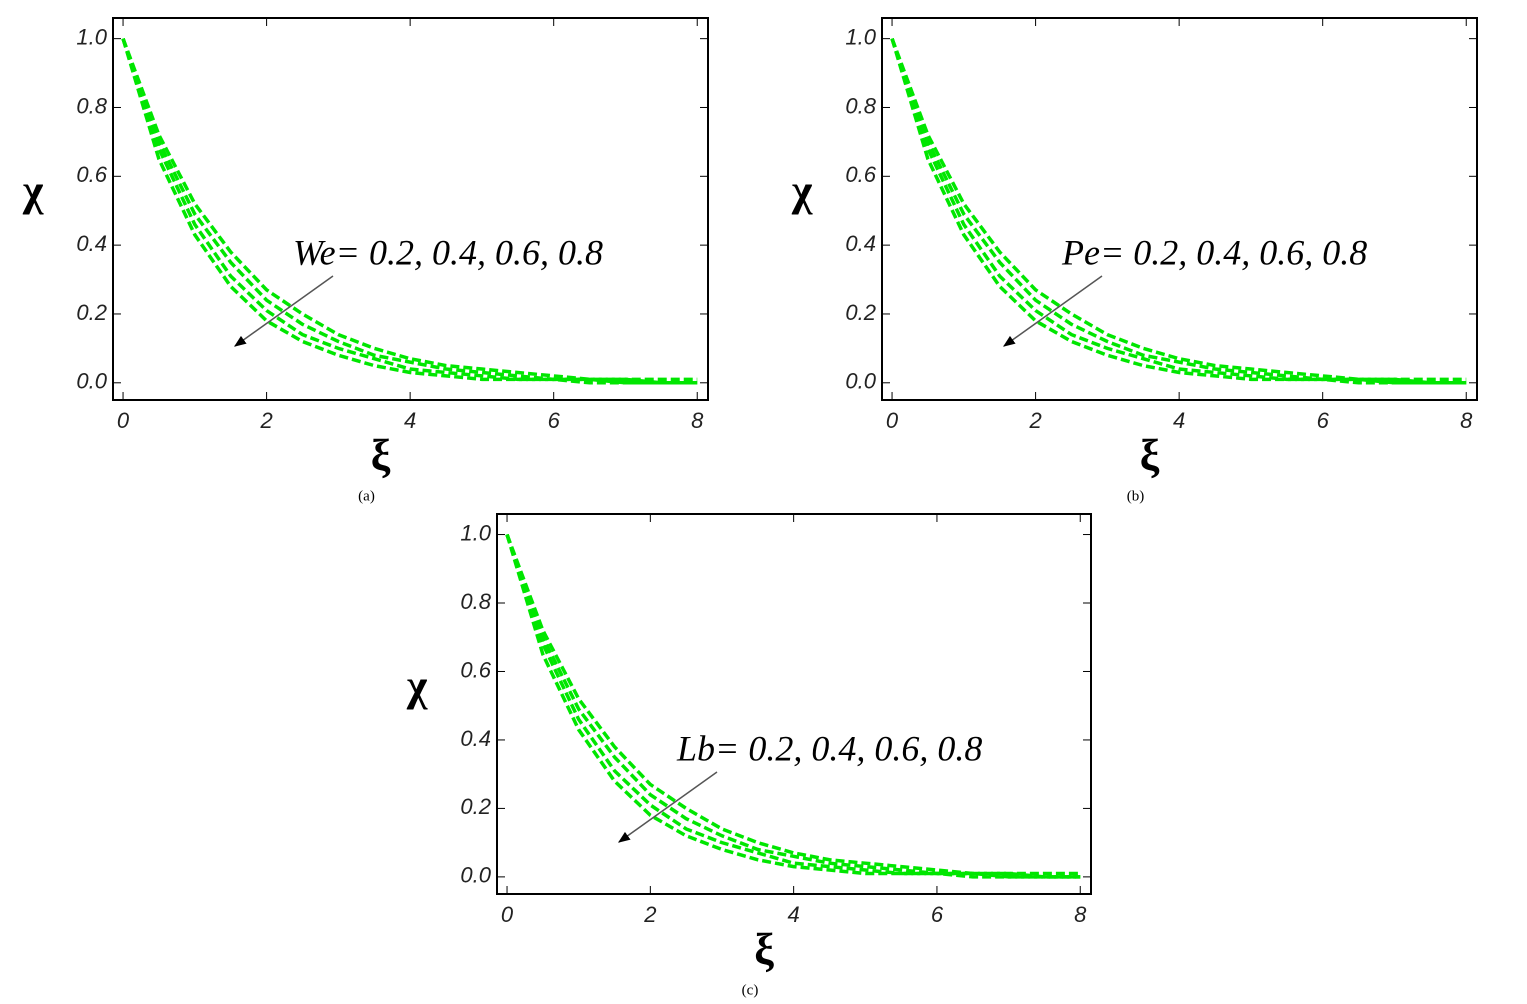  What do you see at coordinates (366, 496) in the screenshot?
I see `panel-caption: (a)` at bounding box center [366, 496].